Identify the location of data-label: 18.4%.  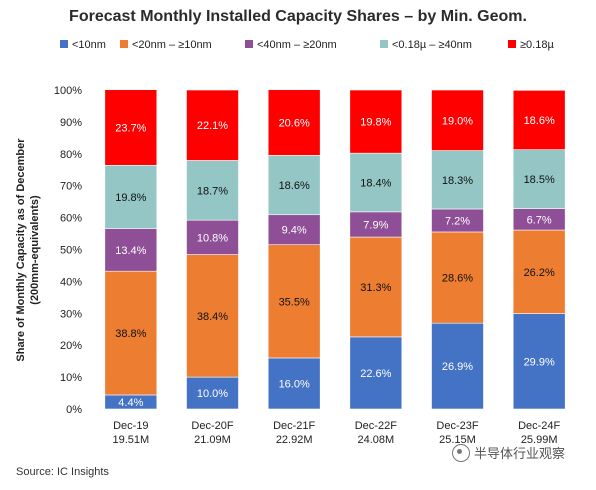
(375, 184).